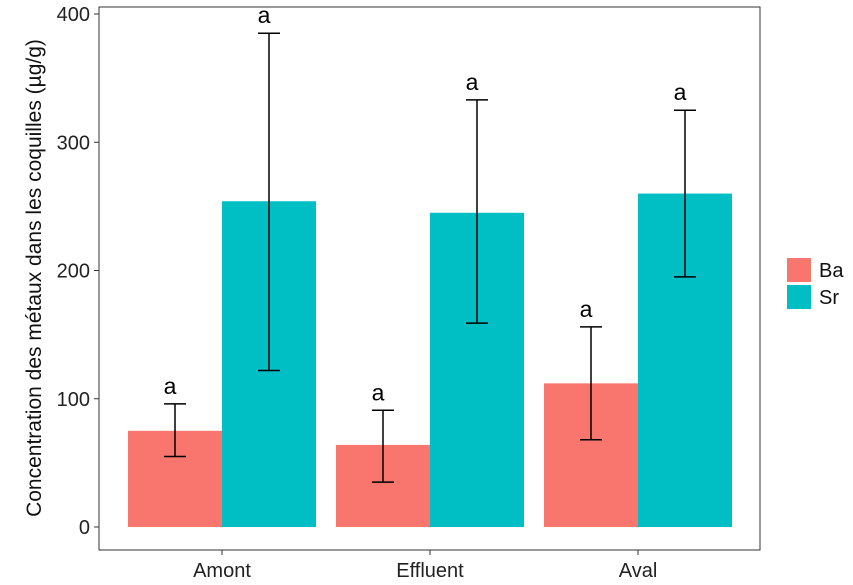 The image size is (853, 585). What do you see at coordinates (815, 283) in the screenshot?
I see `legend: Ba Sr` at bounding box center [815, 283].